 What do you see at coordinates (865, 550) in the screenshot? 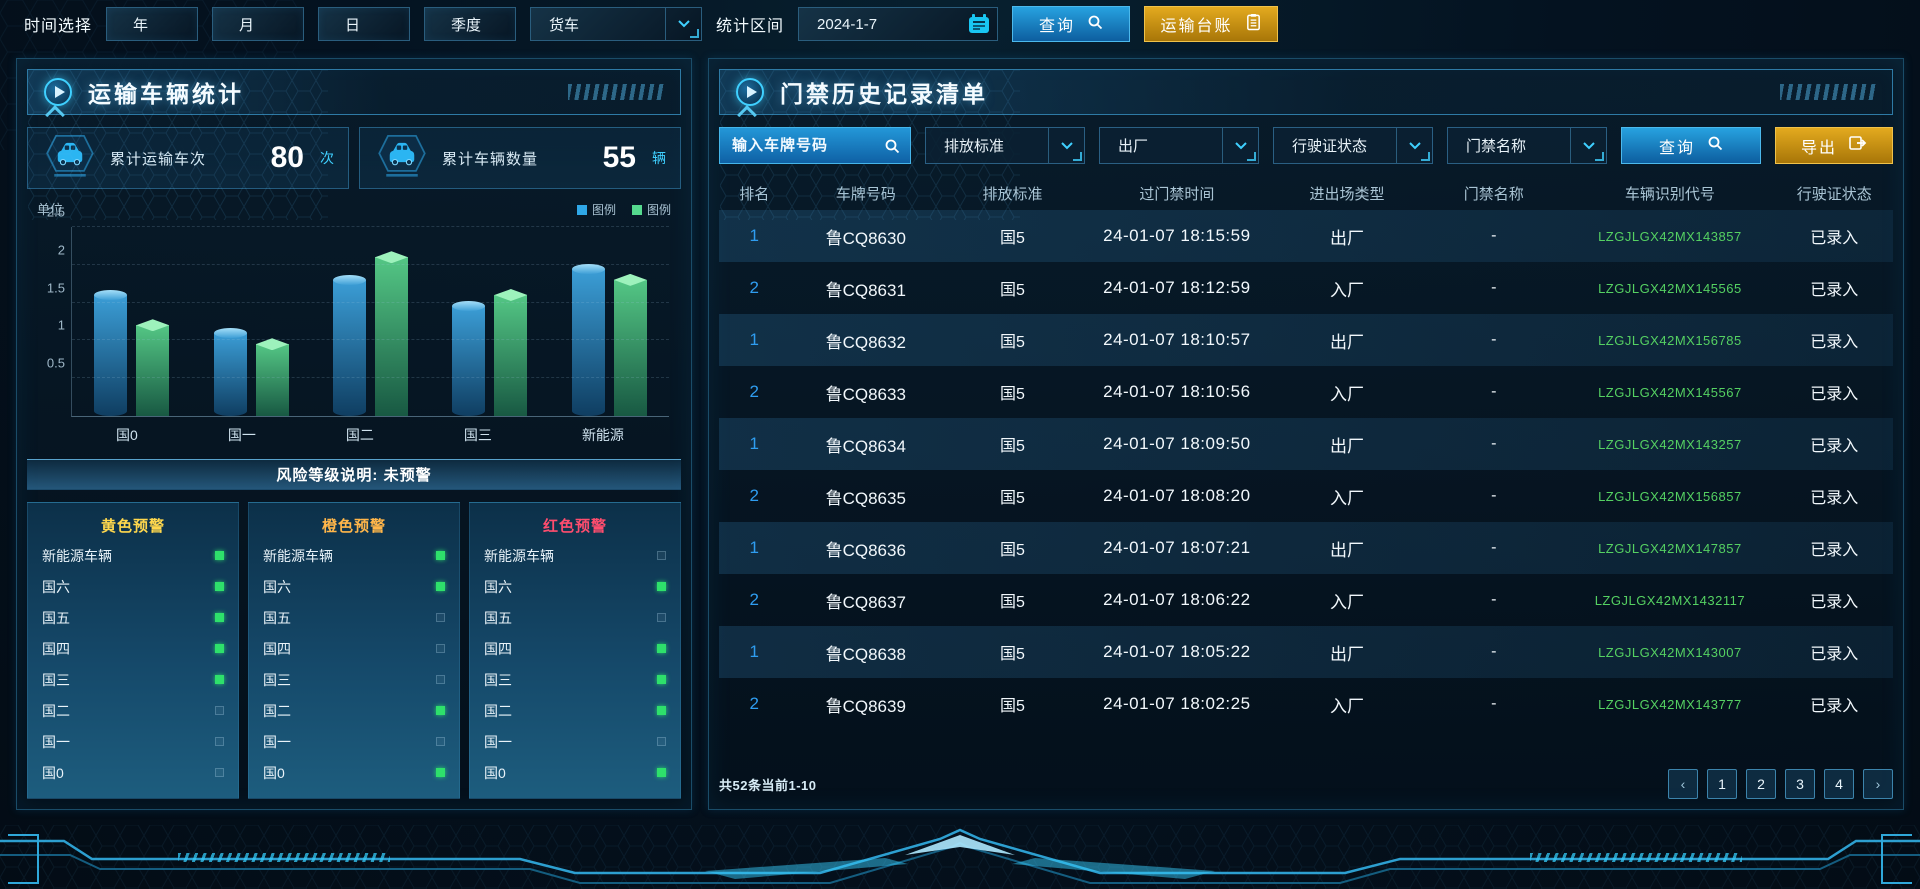
I see `cell-plate: 鲁CQ8636` at bounding box center [865, 550].